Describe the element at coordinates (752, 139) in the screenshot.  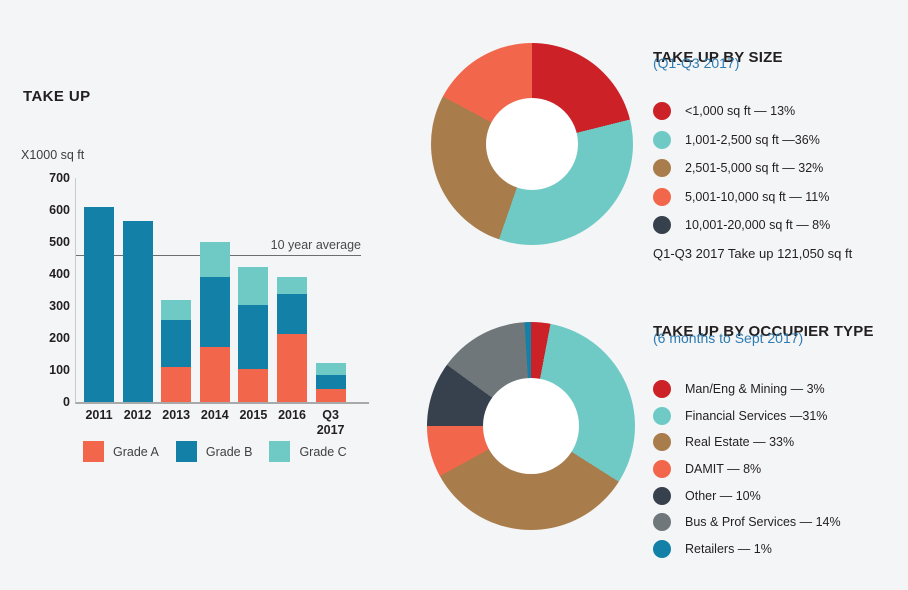
I see `size-legend-label: 1,001-2,500 sq ft —36%` at that location.